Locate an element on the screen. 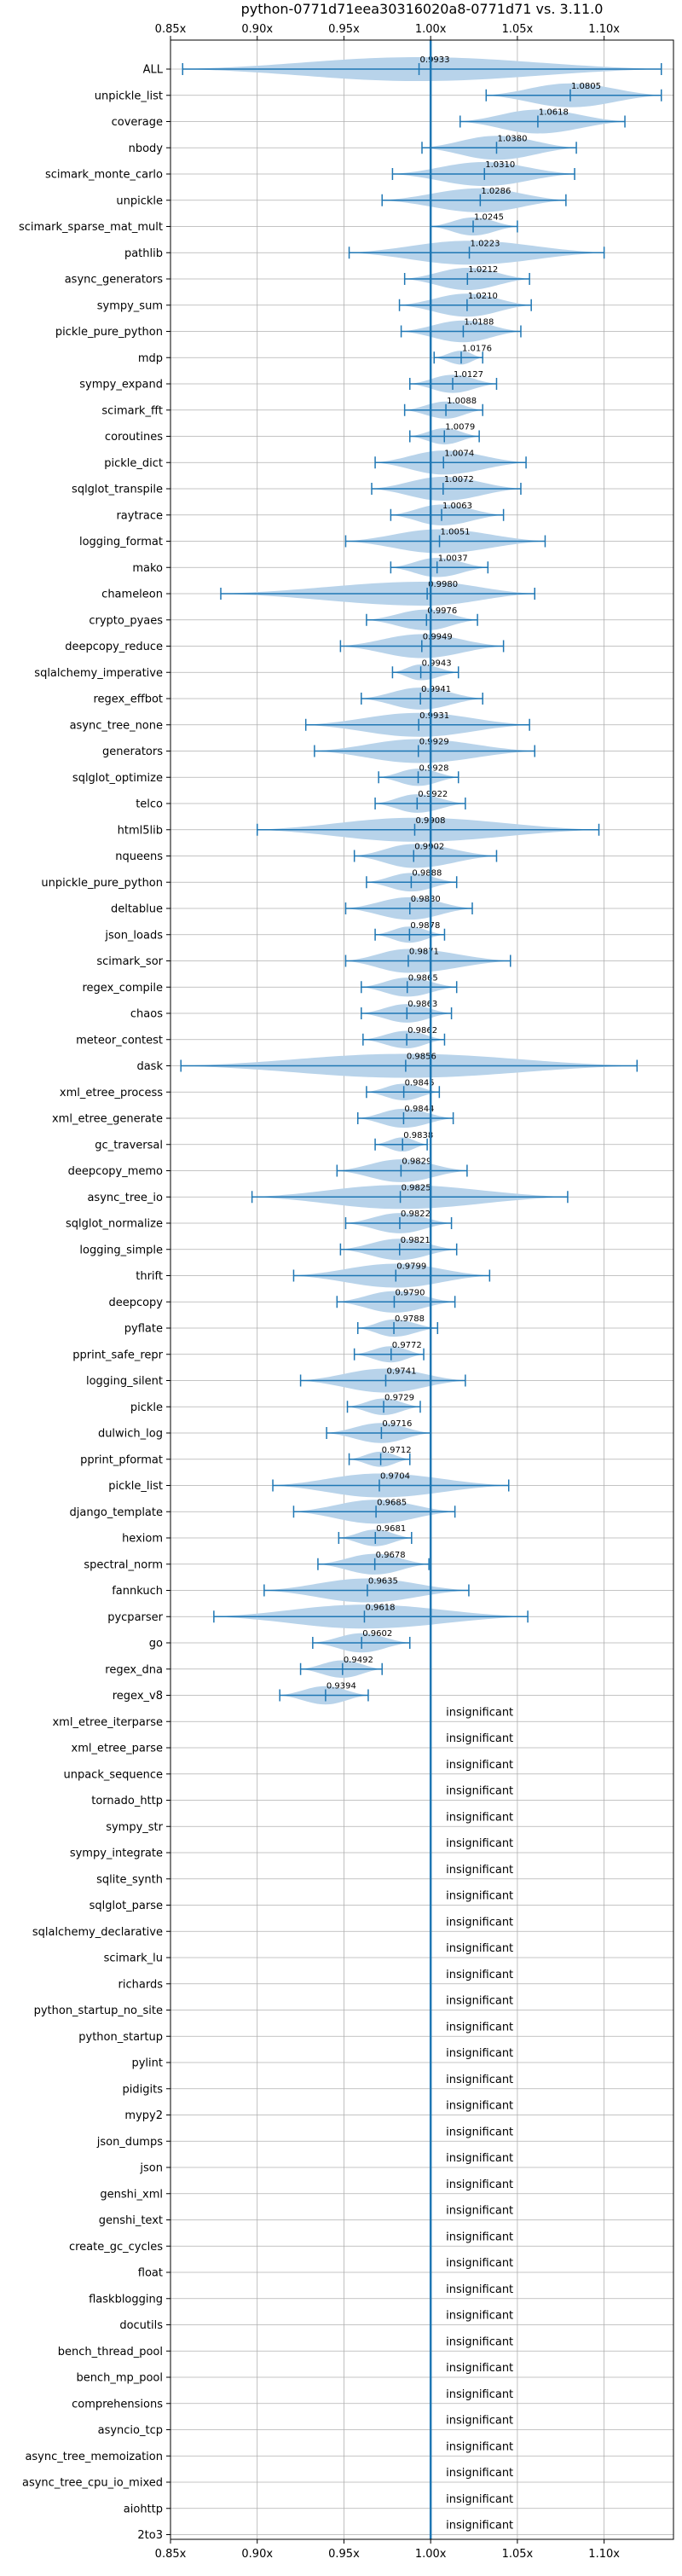 This screenshot has width=682, height=2576. value-label: 0.9685 is located at coordinates (392, 1502).